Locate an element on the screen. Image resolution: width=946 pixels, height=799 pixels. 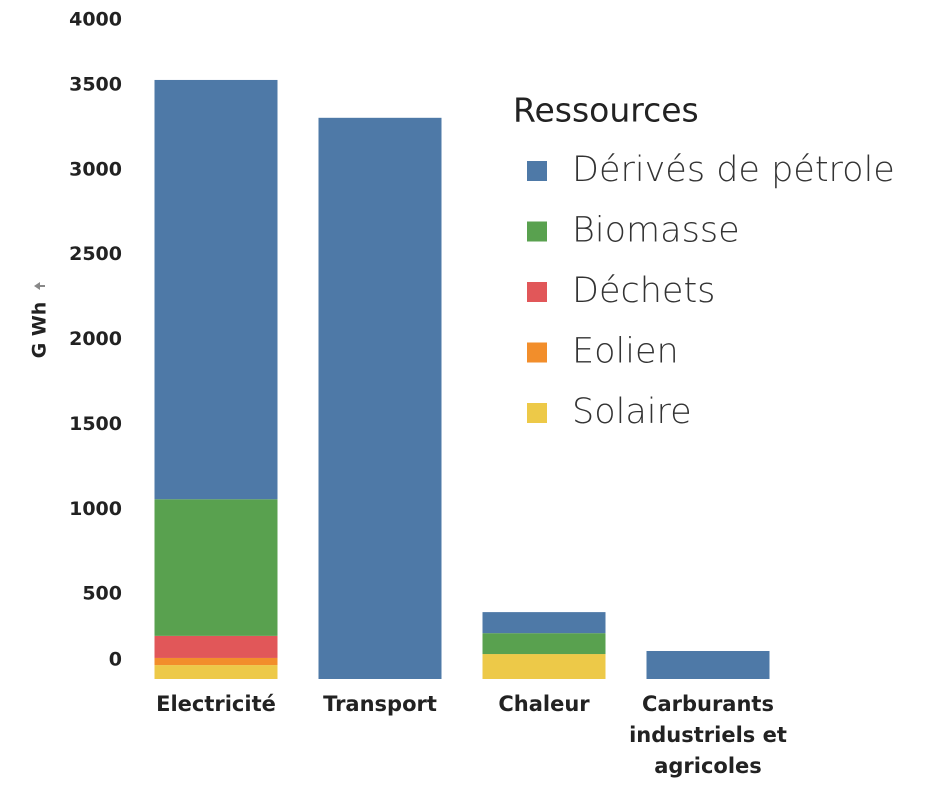
x-tick-label: Carburants industriels et agricoles is located at coordinates (708, 735).